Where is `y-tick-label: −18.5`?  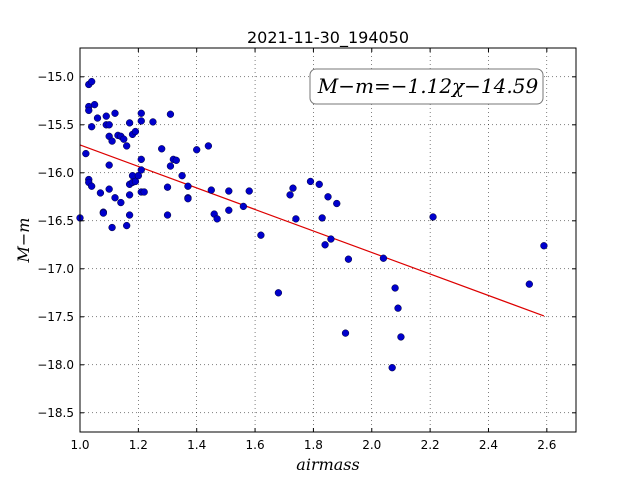
y-tick-label: −18.5 is located at coordinates (55, 413).